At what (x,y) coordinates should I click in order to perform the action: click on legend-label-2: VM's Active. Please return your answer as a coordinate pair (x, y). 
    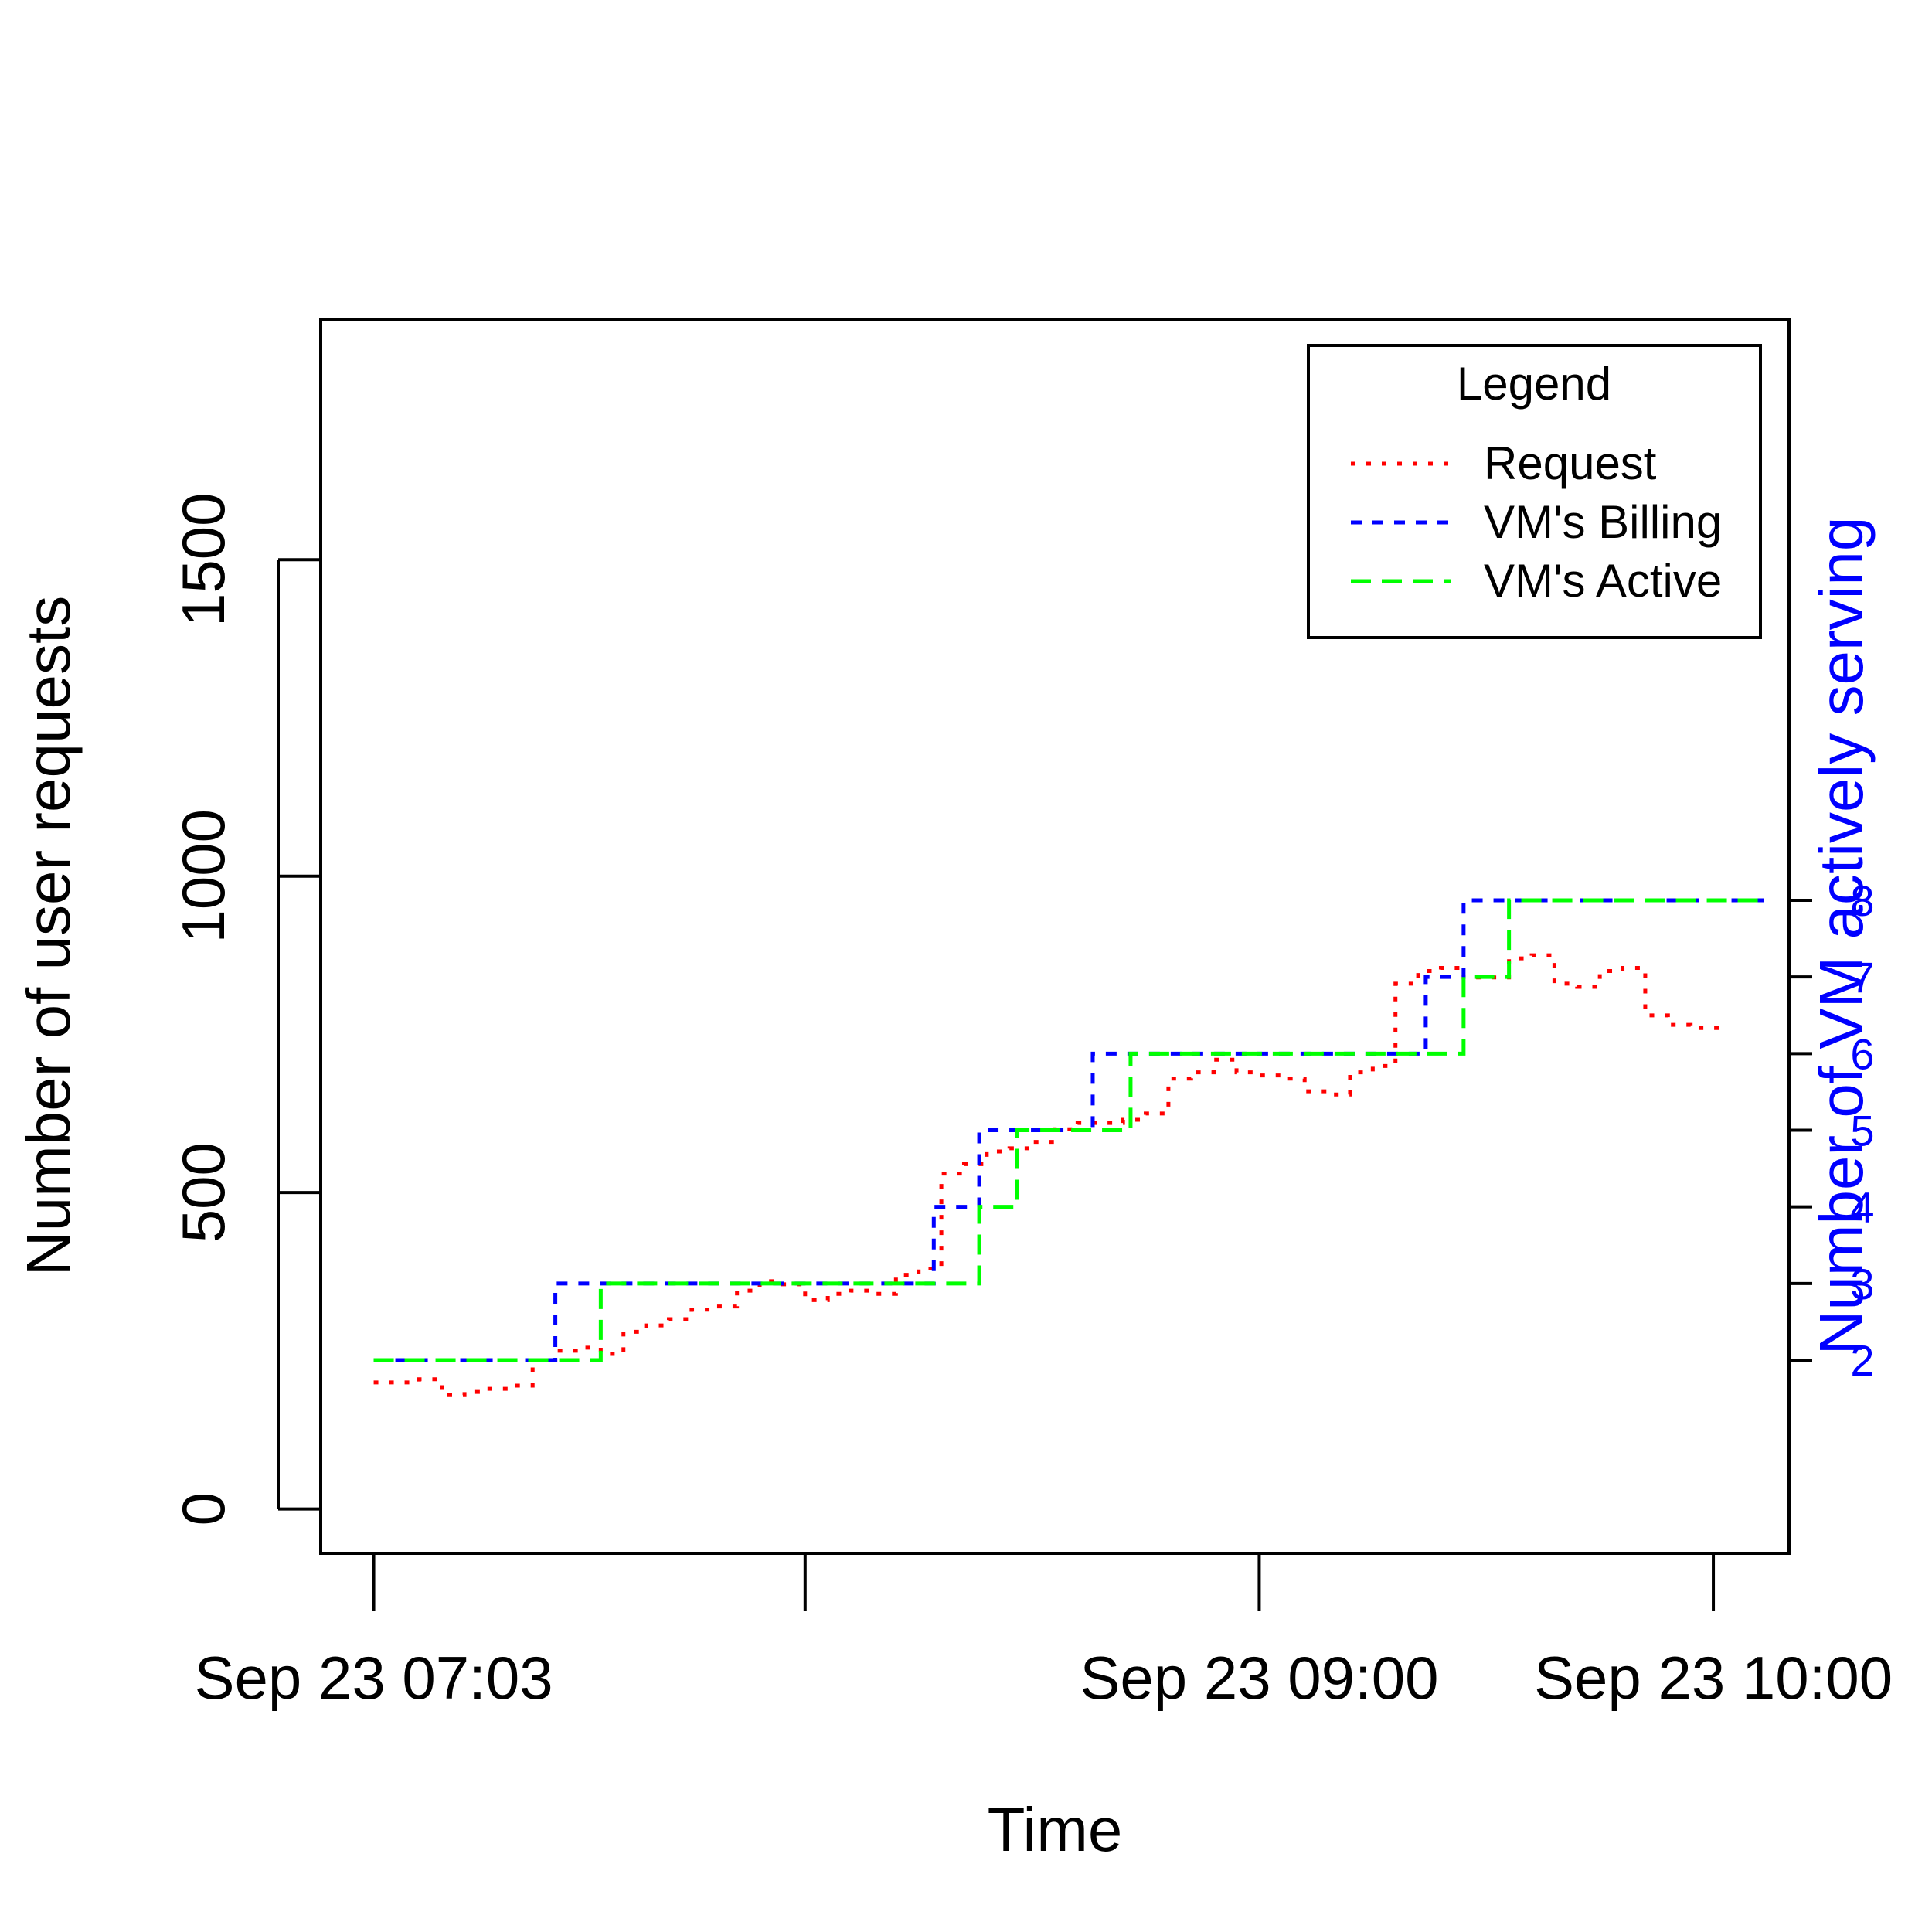
    Looking at the image, I should click on (1603, 581).